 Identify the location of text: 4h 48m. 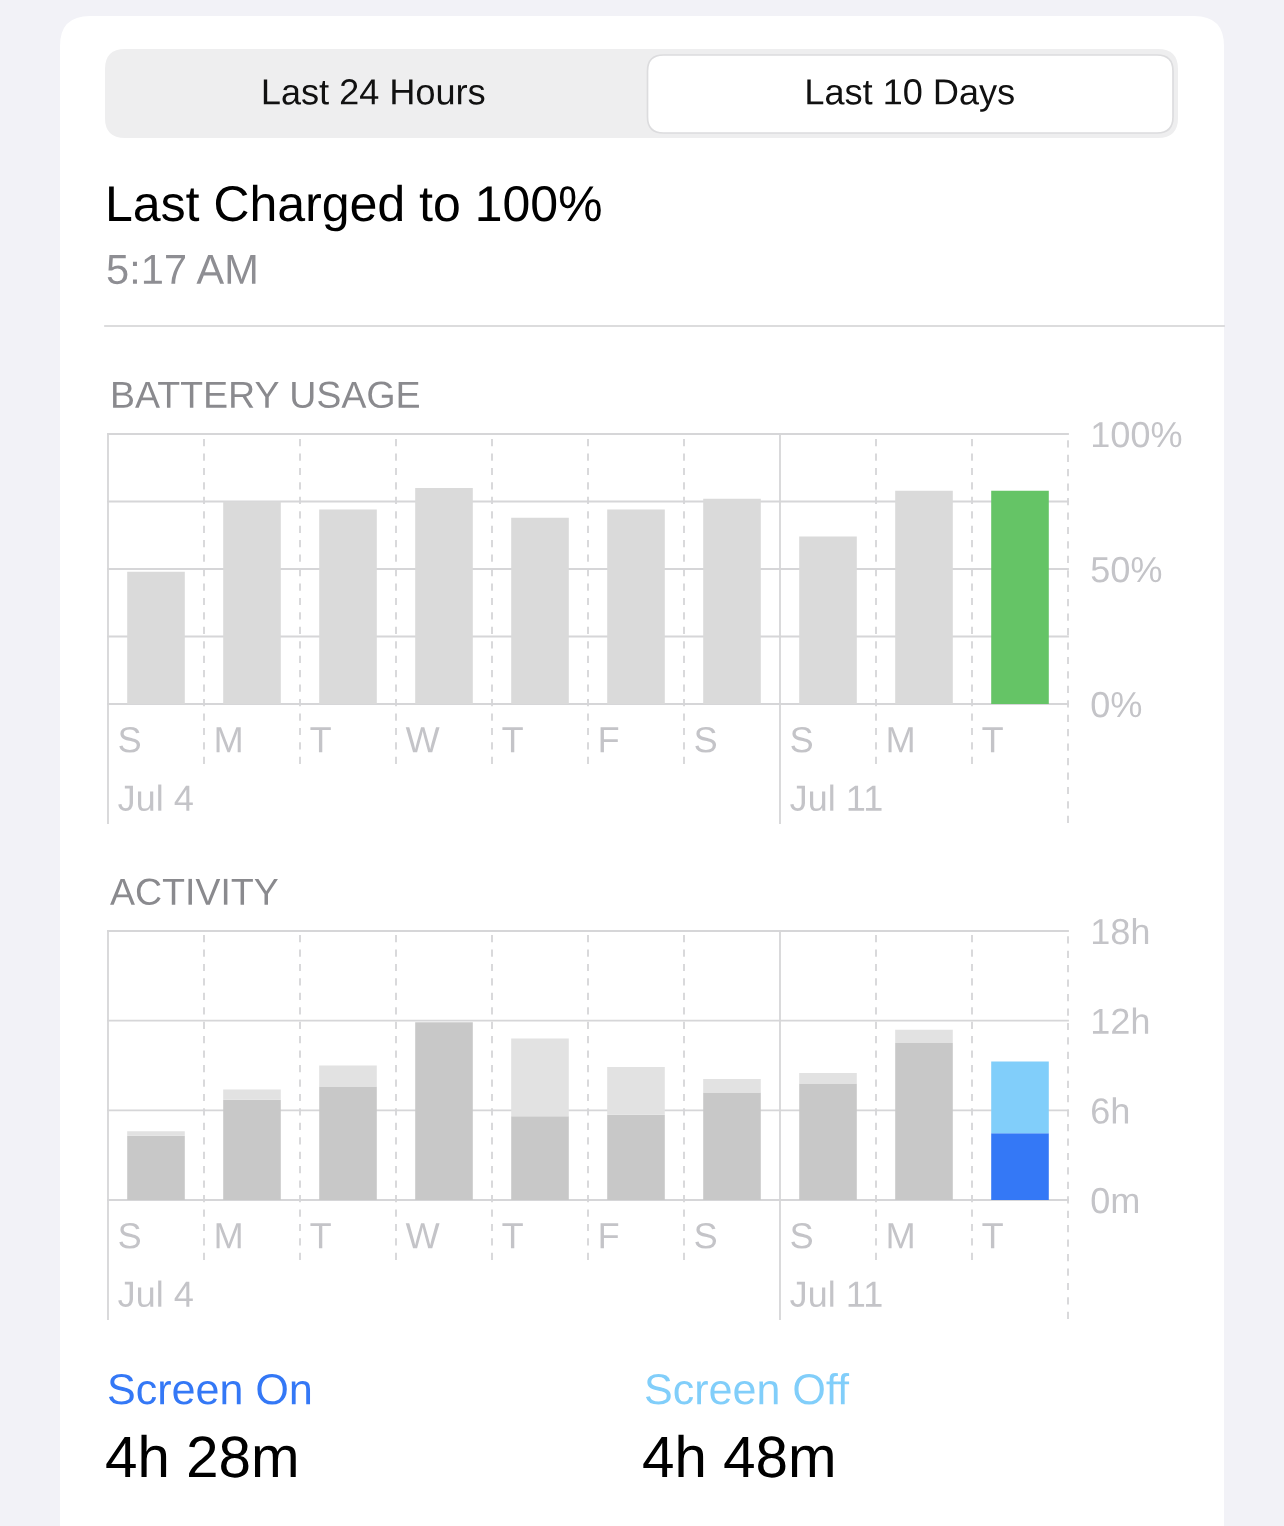
(738, 1456).